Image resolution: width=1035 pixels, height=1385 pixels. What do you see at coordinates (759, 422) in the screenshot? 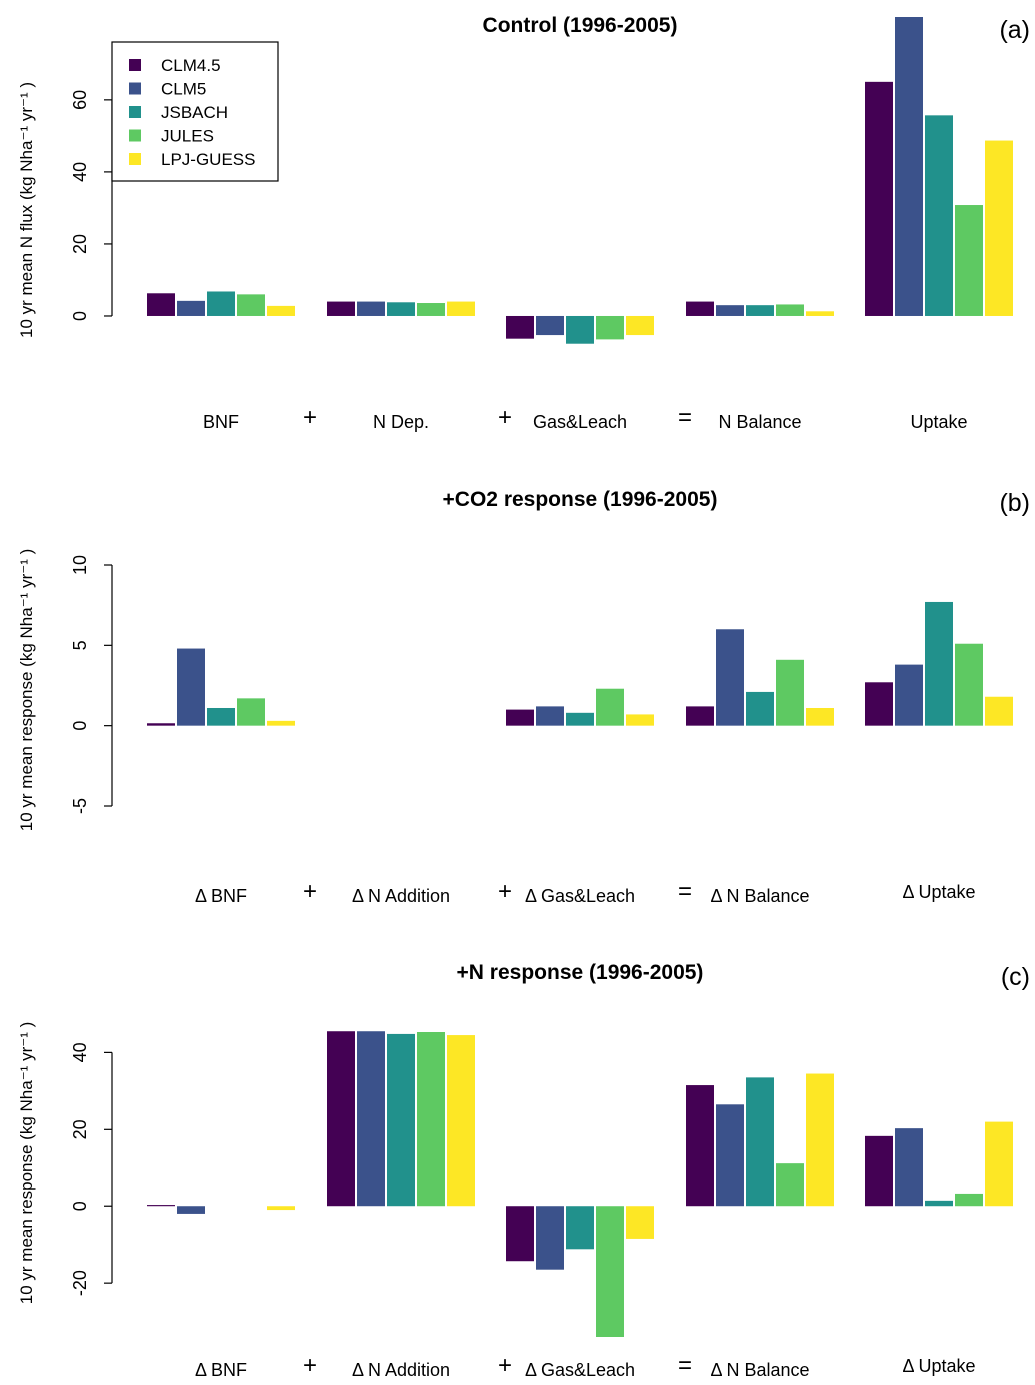
I see `category-label: N Balance` at bounding box center [759, 422].